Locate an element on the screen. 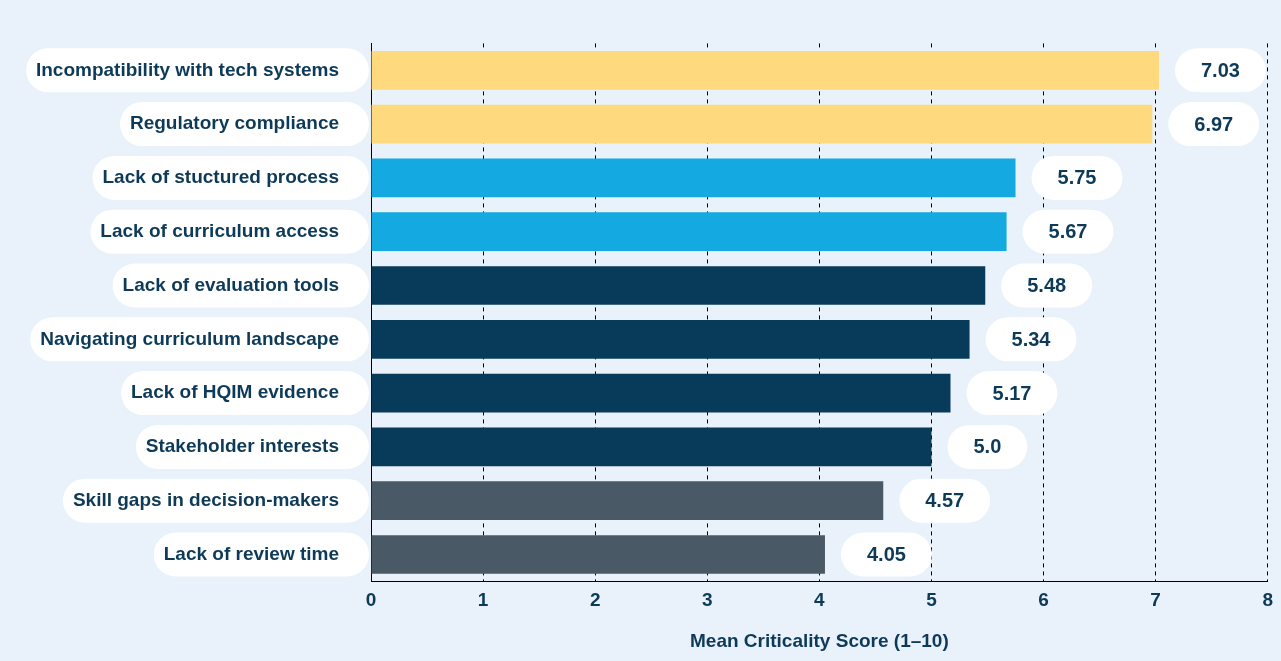  y-tick-label: Lack of review time is located at coordinates (251, 553).